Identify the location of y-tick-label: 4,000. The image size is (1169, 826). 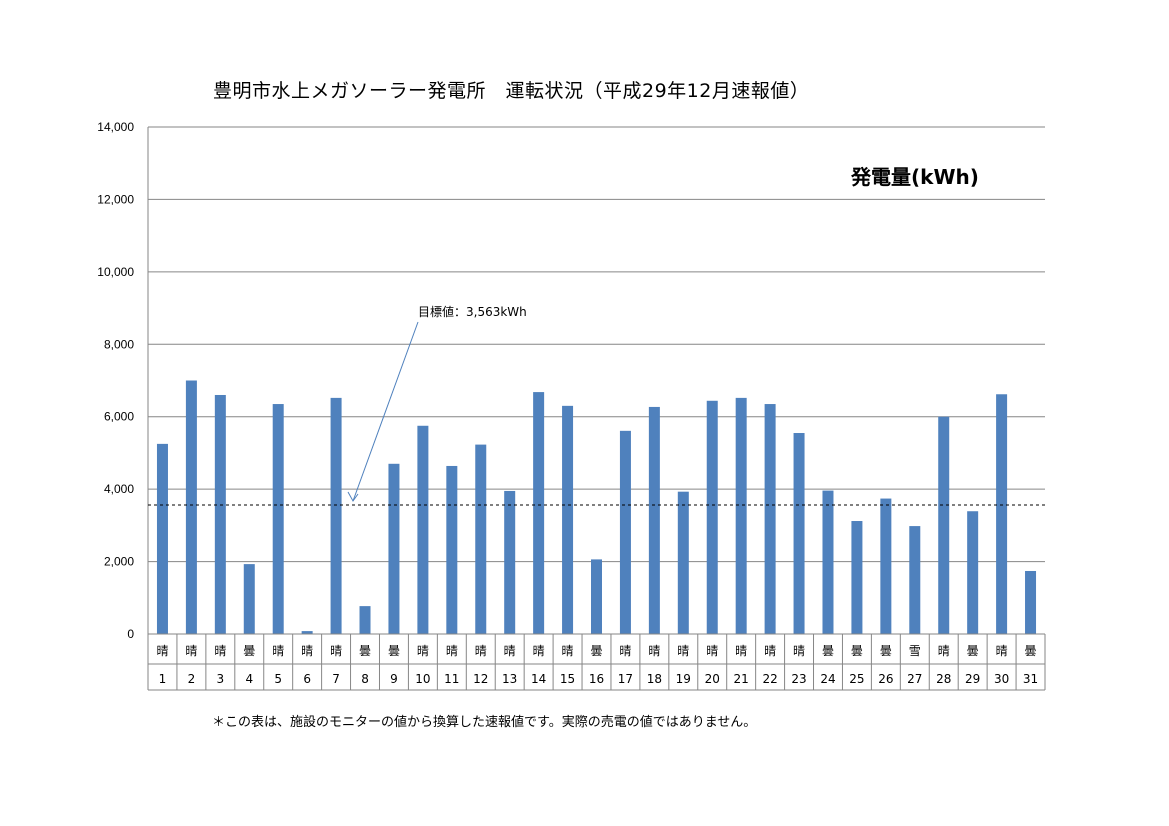
(119, 489).